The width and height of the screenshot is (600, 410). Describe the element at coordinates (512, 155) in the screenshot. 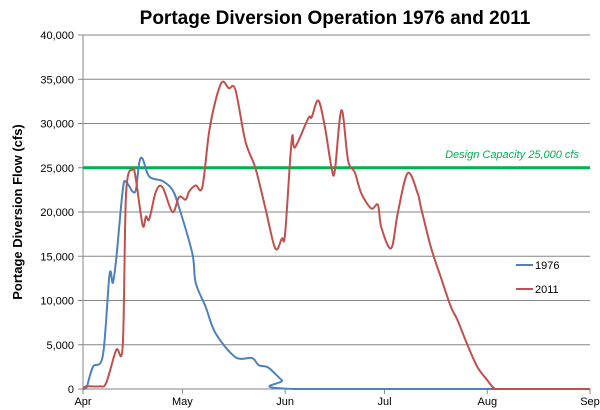

I see `design-capacity-label: Design Capacity 25,000 cfs` at that location.